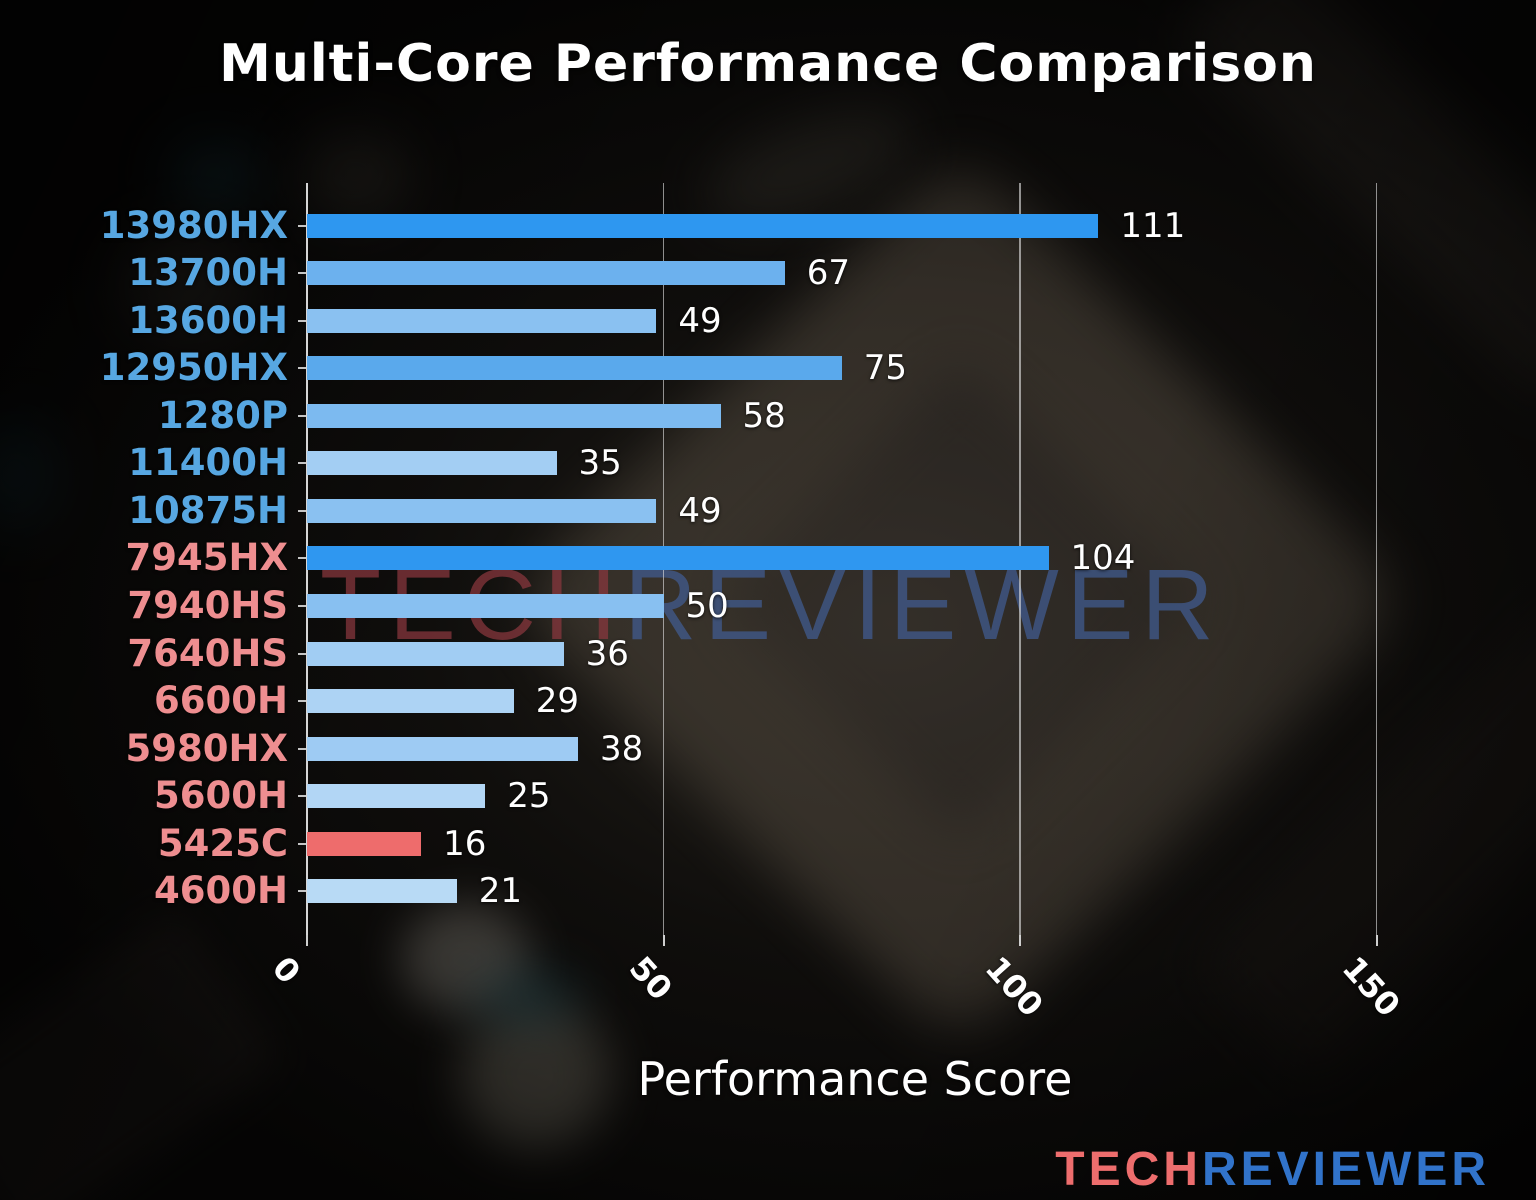  Describe the element at coordinates (500, 891) in the screenshot. I see `bar-value-label: 21` at that location.